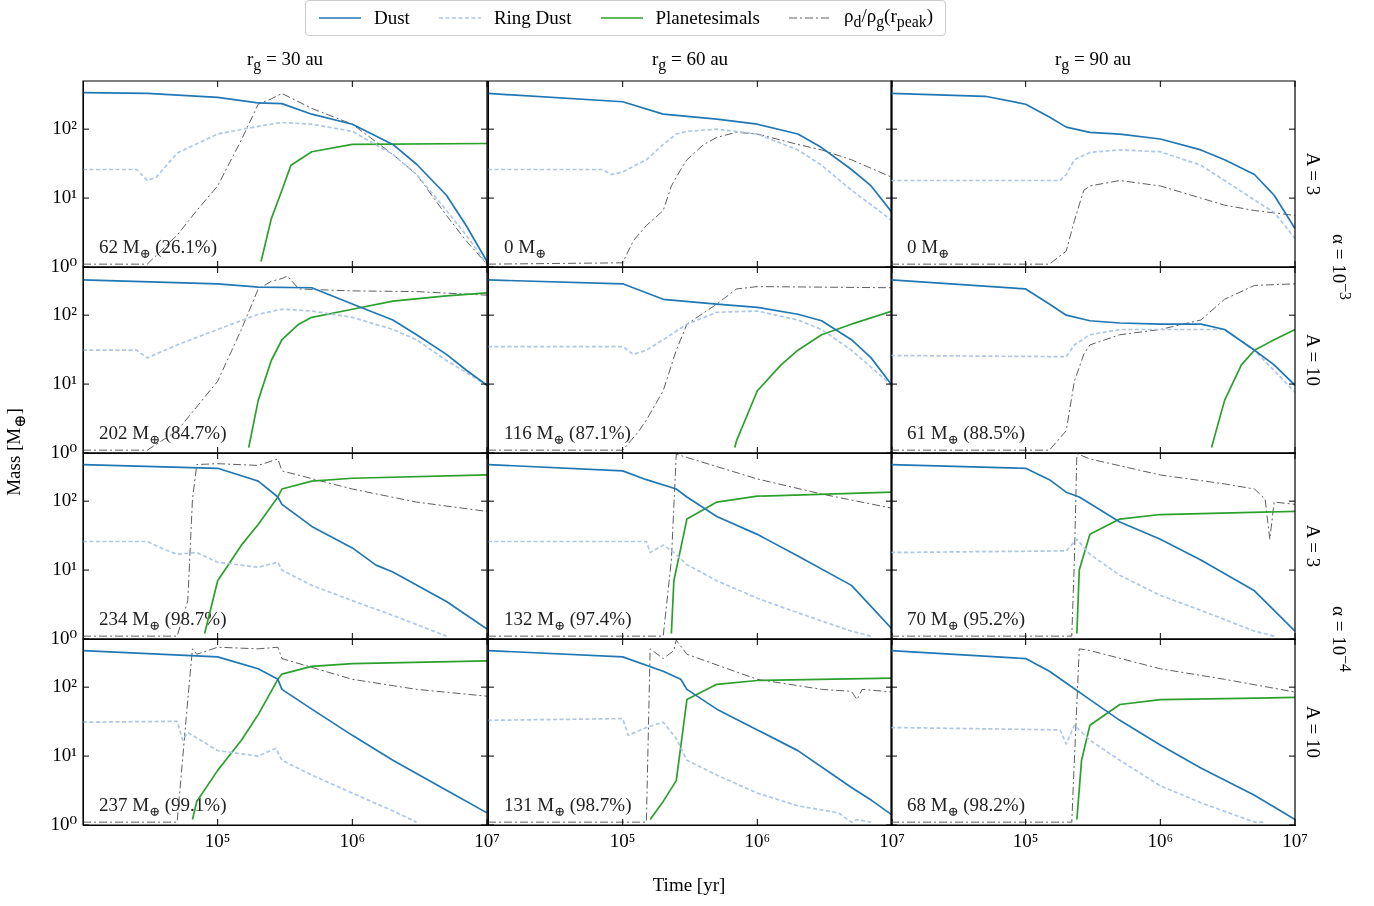  Describe the element at coordinates (285, 61) in the screenshot. I see `chart-title: r$_{g}$ = 30 au` at that location.